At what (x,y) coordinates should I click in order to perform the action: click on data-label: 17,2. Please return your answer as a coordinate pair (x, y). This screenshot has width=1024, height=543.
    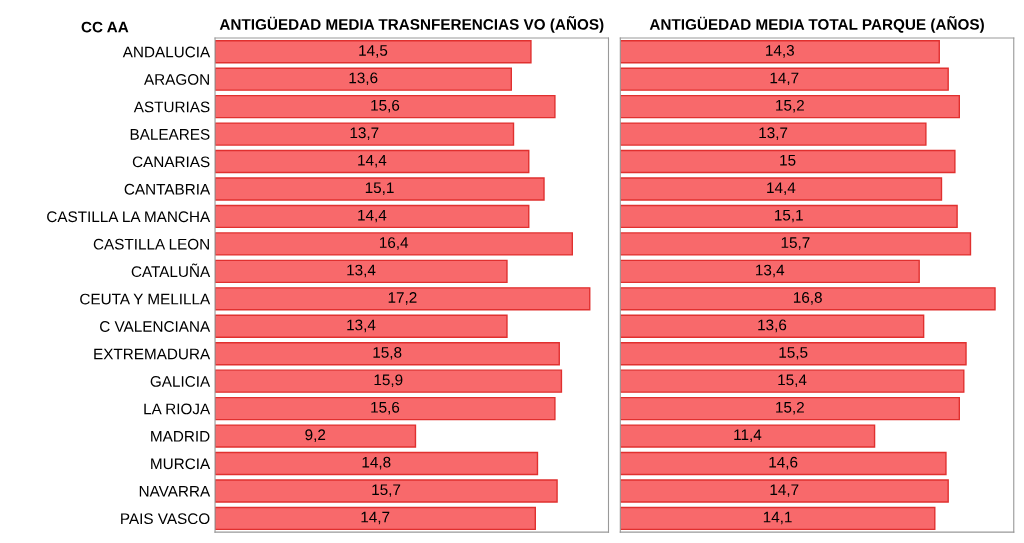
    Looking at the image, I should click on (402, 298).